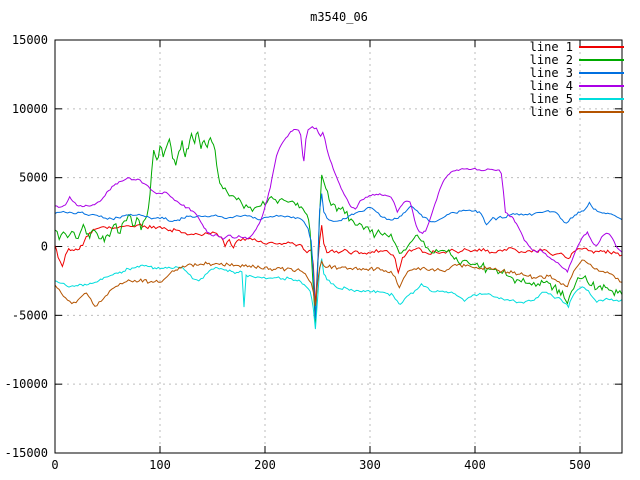 This screenshot has height=480, width=640. I want to click on legend-entry: line 2, so click(312, 59).